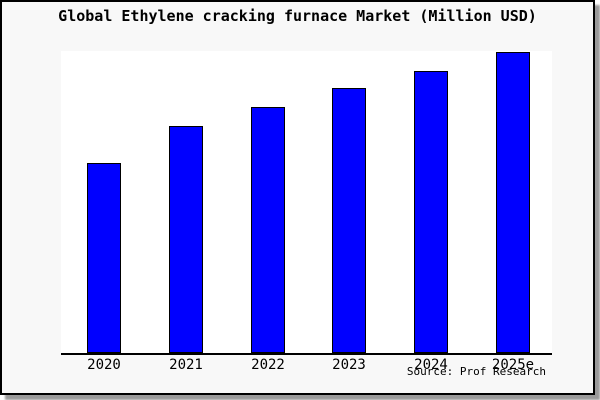 The height and width of the screenshot is (400, 600). I want to click on x-tick-label-2023: 2023, so click(349, 365).